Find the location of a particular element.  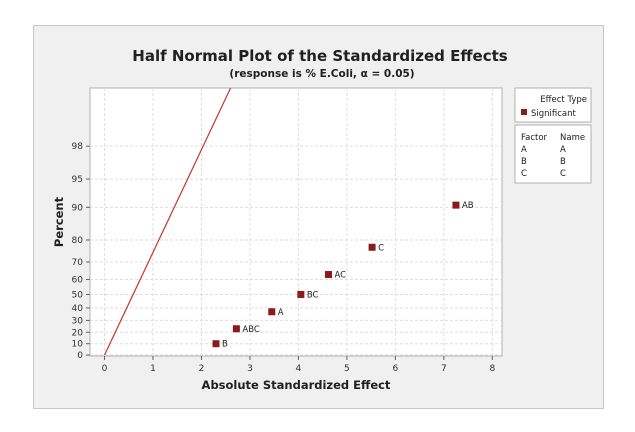

x-tick-label: 5 is located at coordinates (347, 369).